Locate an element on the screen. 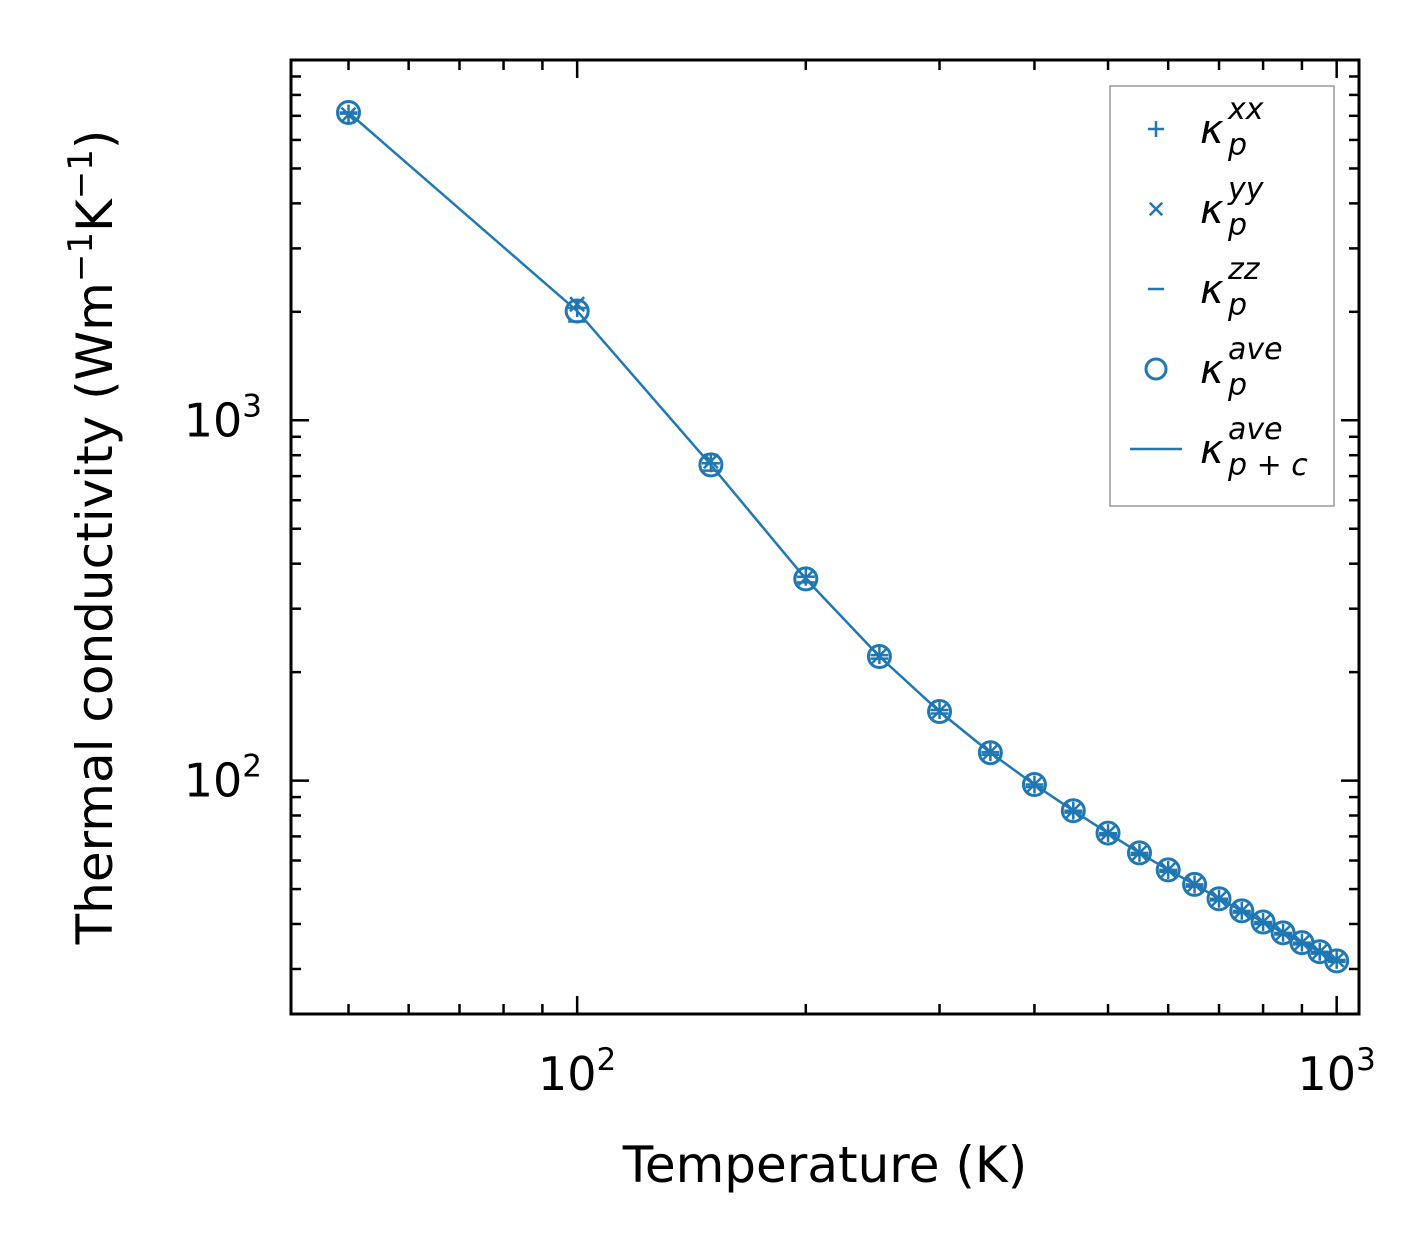 Image resolution: width=1421 pixels, height=1254 pixels. point-kappa_p_yy is located at coordinates (348, 114).